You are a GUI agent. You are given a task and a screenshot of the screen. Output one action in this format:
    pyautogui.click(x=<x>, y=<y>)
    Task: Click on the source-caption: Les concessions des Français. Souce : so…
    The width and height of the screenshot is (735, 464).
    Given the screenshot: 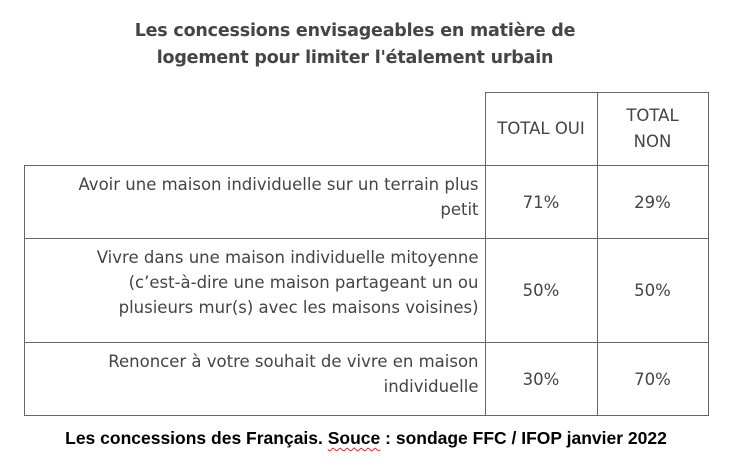 What is the action you would take?
    pyautogui.click(x=366, y=438)
    